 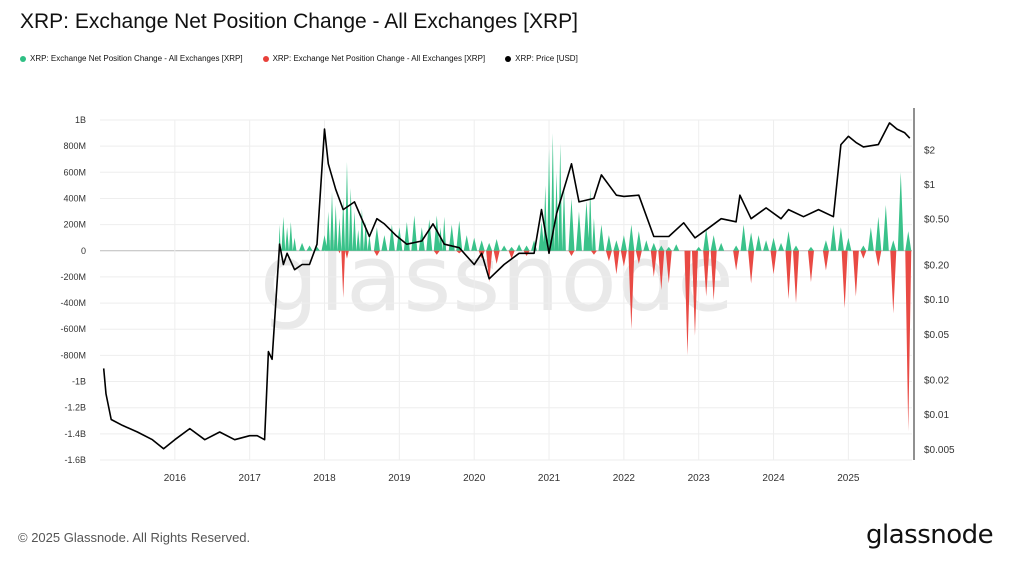 What do you see at coordinates (73, 303) in the screenshot?
I see `y-tick-label: -400M` at bounding box center [73, 303].